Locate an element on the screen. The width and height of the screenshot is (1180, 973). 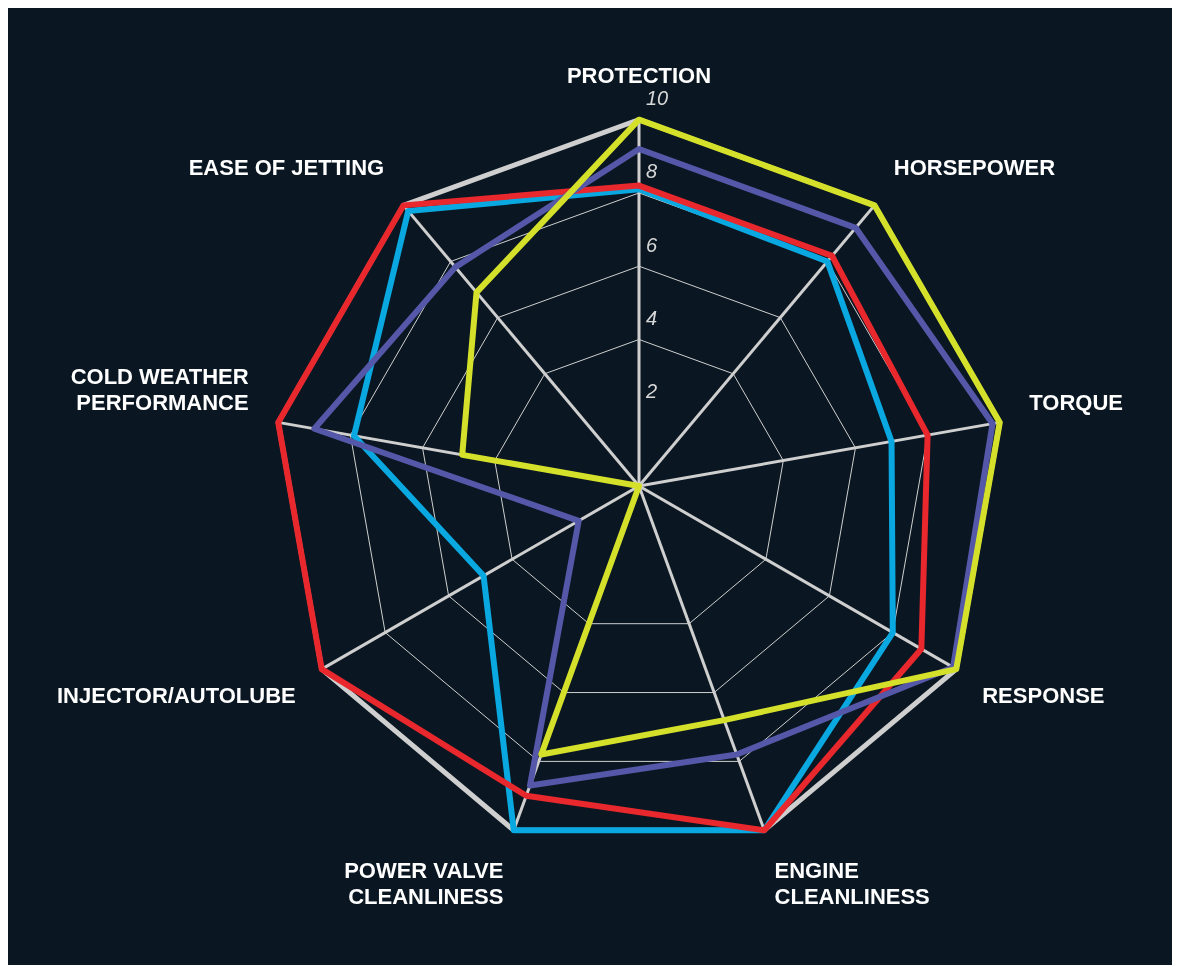
spoke-label: RESPONSE is located at coordinates (1043, 696).